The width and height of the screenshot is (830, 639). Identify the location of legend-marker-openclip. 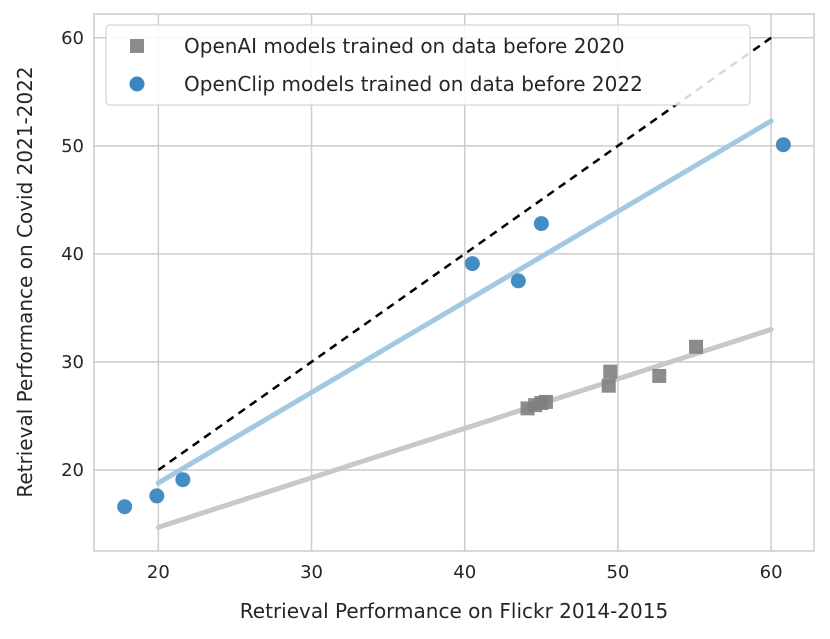
(137, 84).